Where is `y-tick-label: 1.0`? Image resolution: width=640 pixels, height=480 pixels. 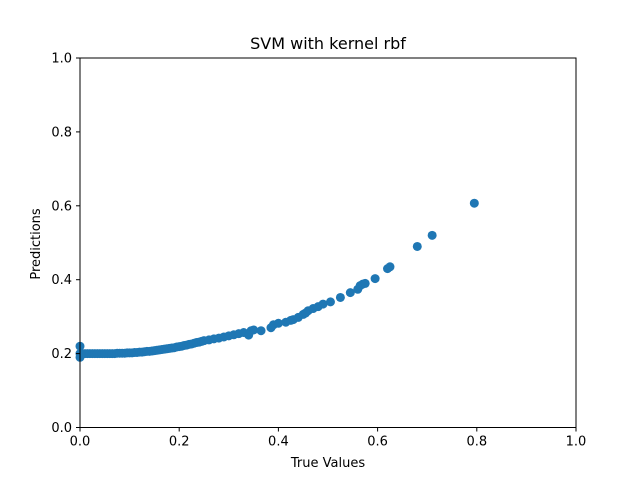
y-tick-label: 1.0 is located at coordinates (61, 59).